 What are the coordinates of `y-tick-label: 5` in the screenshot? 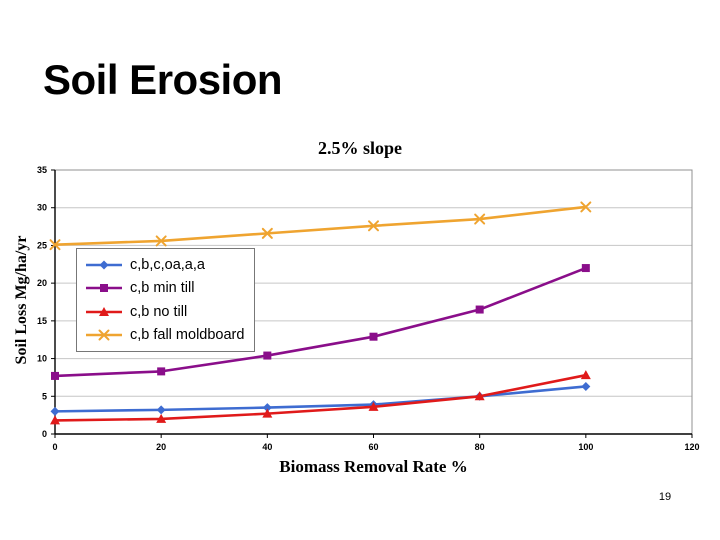 It's located at (44, 396).